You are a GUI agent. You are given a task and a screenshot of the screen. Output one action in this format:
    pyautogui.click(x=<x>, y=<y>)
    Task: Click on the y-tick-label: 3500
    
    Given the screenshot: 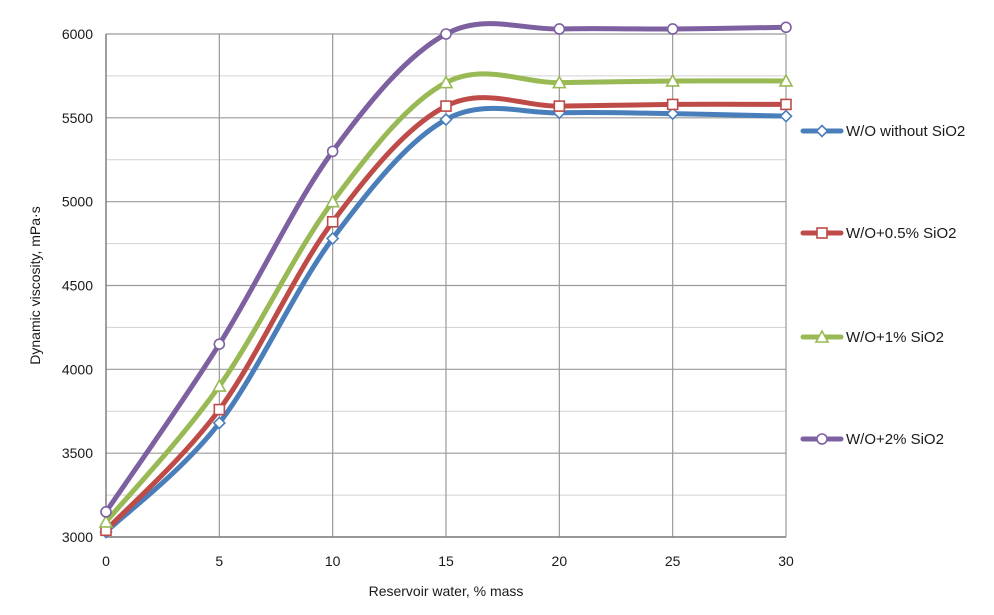 What is the action you would take?
    pyautogui.click(x=77, y=453)
    